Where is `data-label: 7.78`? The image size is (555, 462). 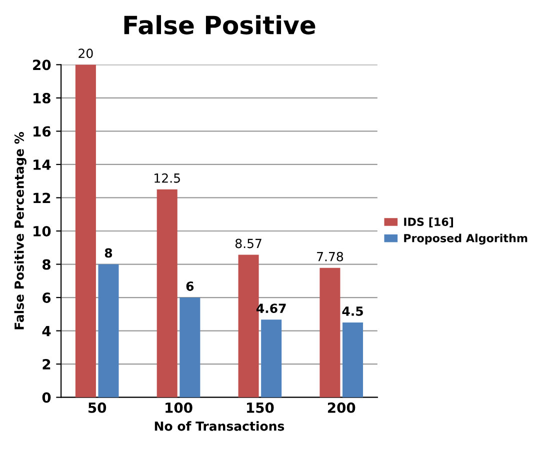 data-label: 7.78 is located at coordinates (330, 257).